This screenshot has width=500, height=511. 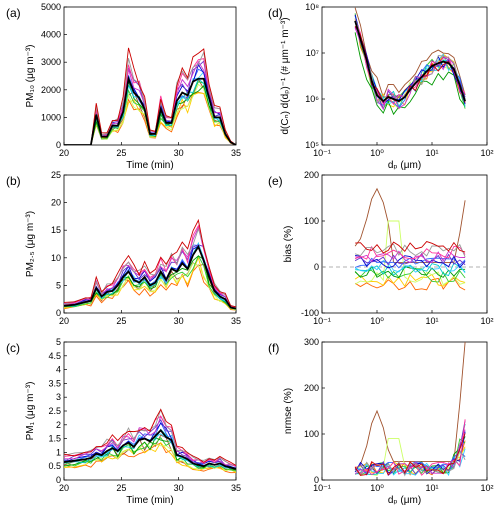 I want to click on panel-b: 20 25 30 35 0 5 10 15 20 25 PM₂.₅ (μg m⁻³) (b), so click(x=123, y=248).